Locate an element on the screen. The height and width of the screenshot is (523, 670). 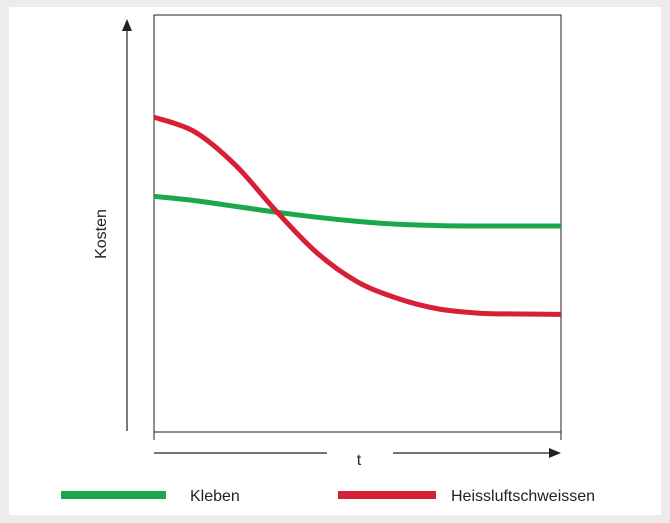
x-axis-label: t is located at coordinates (359, 460).